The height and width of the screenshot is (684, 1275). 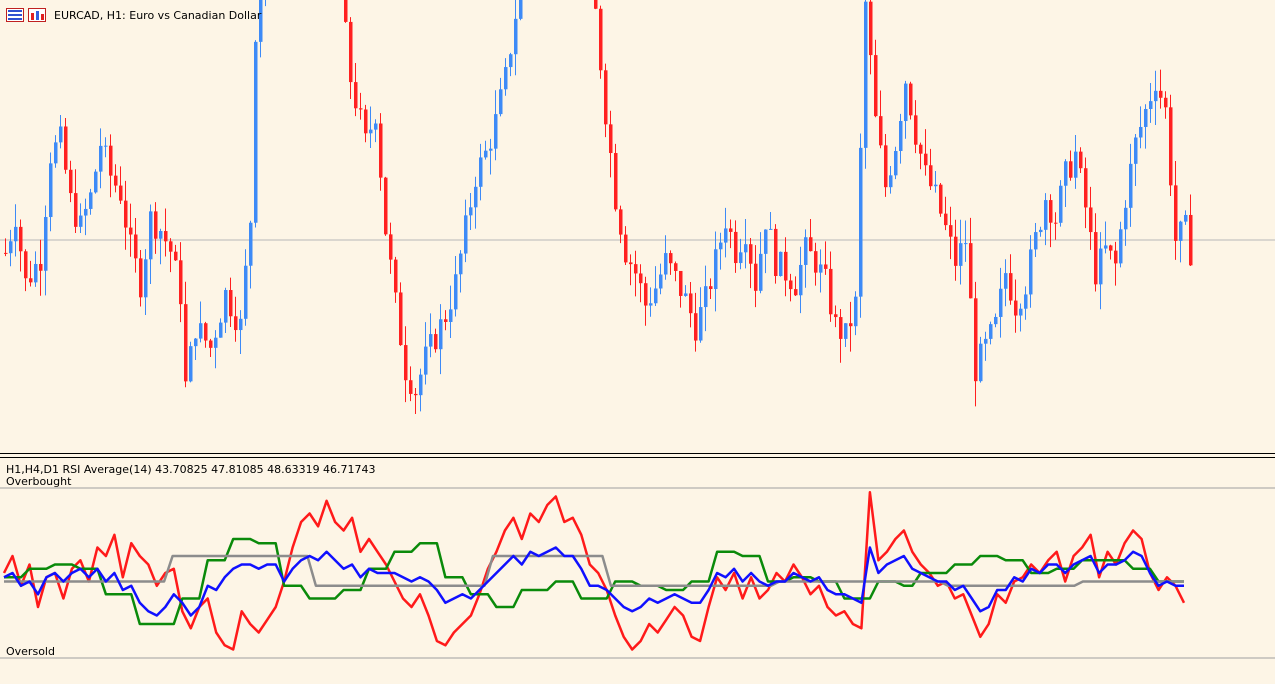 I want to click on chart-icon, so click(x=37, y=15).